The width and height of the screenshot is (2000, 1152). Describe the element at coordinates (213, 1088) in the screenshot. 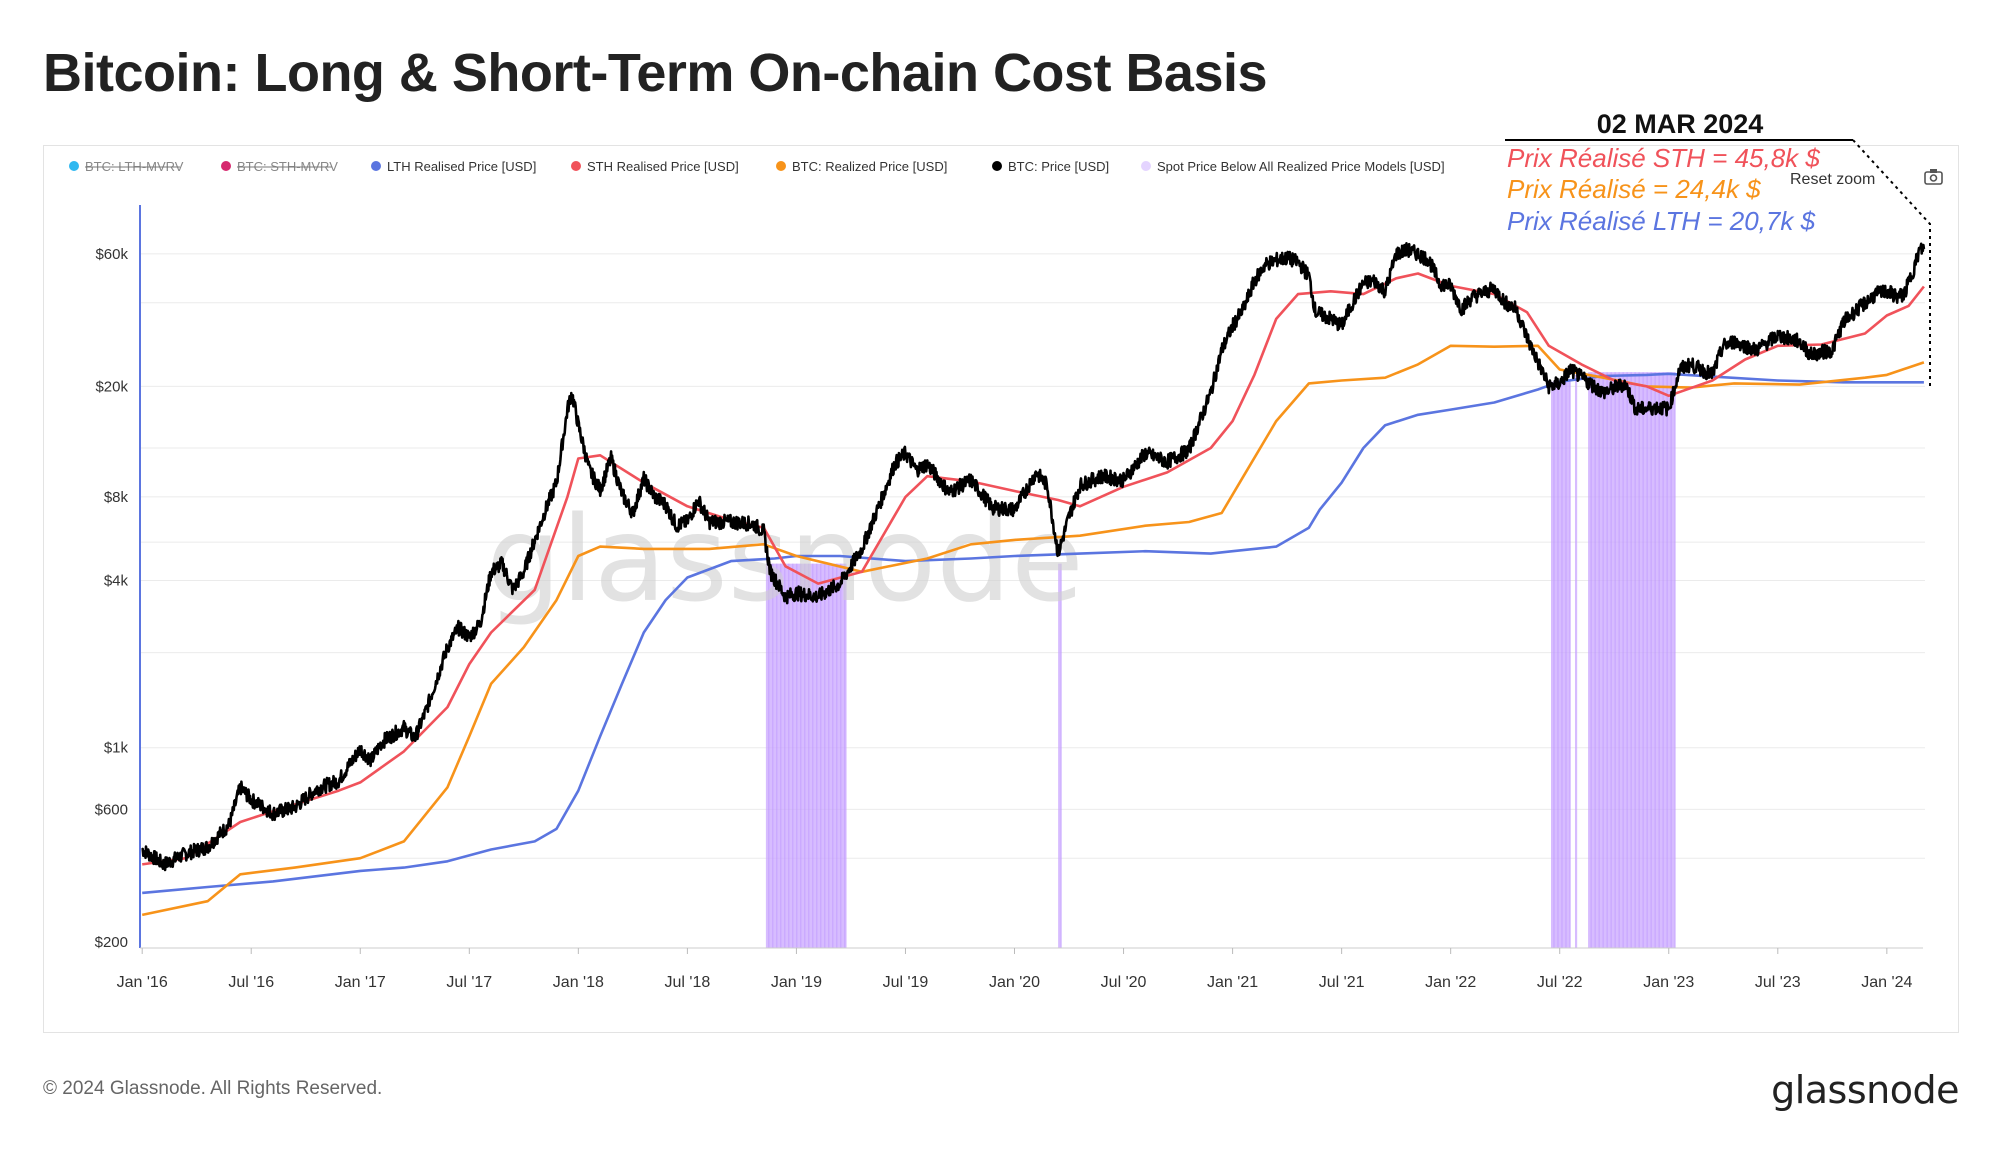

I see `copyright: © 2024 Glassnode. All Rights Reserved.` at that location.